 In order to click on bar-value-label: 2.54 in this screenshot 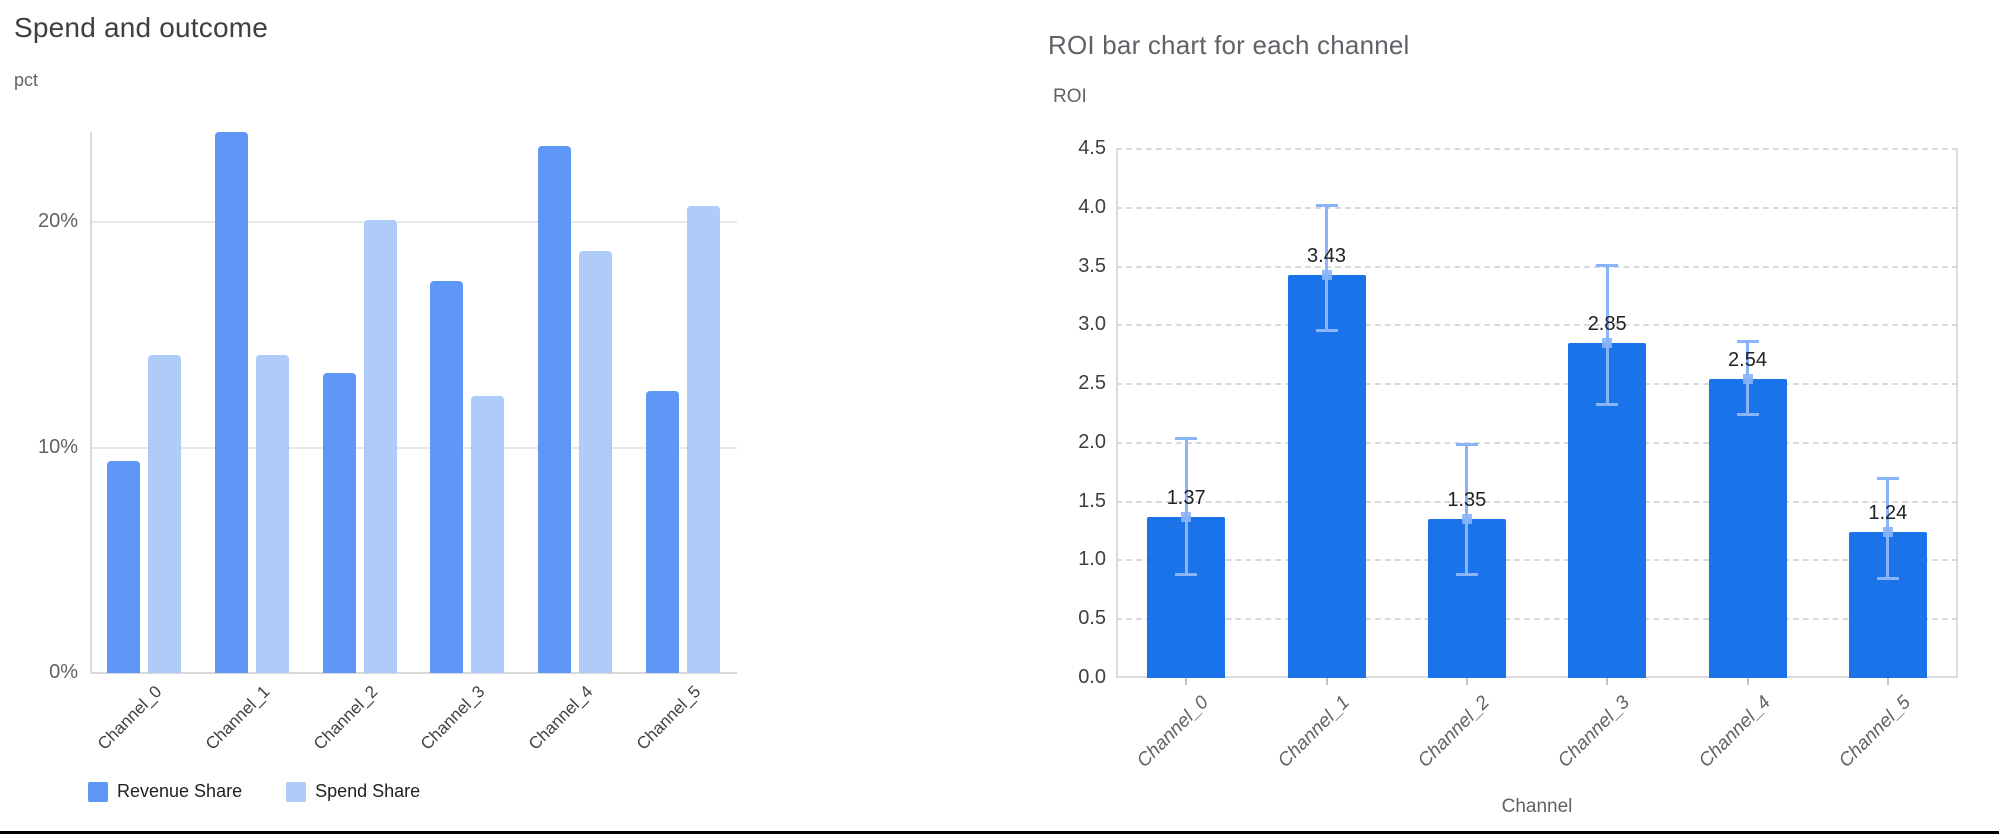, I will do `click(1747, 360)`.